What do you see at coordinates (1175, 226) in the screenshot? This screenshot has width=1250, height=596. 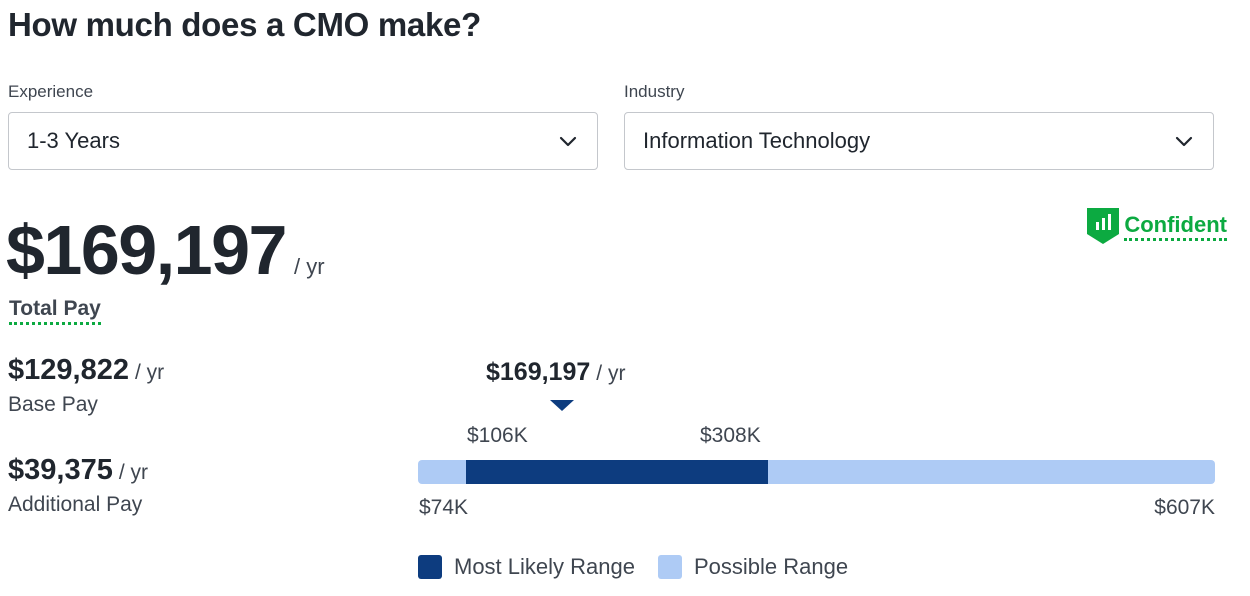 I see `confidence-label: Confident` at bounding box center [1175, 226].